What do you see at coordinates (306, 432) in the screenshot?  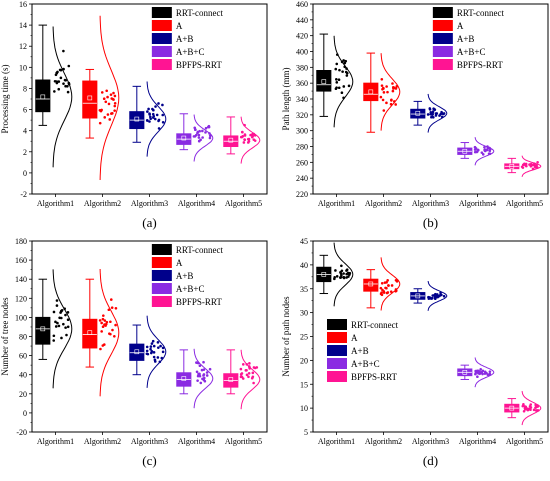 I see `y-tick-label: 5` at bounding box center [306, 432].